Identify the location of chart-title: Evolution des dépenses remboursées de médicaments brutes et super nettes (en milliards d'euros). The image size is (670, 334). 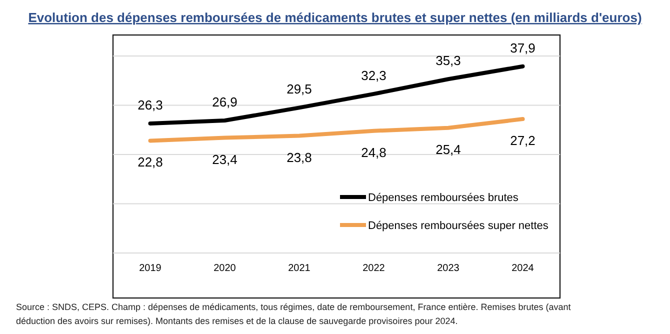
(335, 17).